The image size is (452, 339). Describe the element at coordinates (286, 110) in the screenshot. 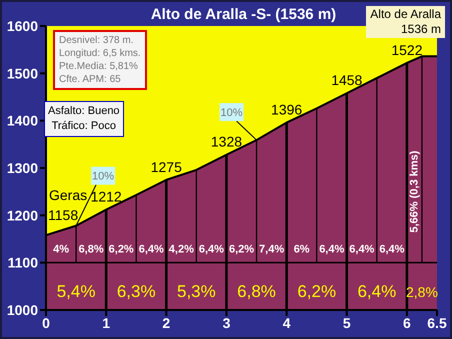

I see `data-label: 1396` at that location.